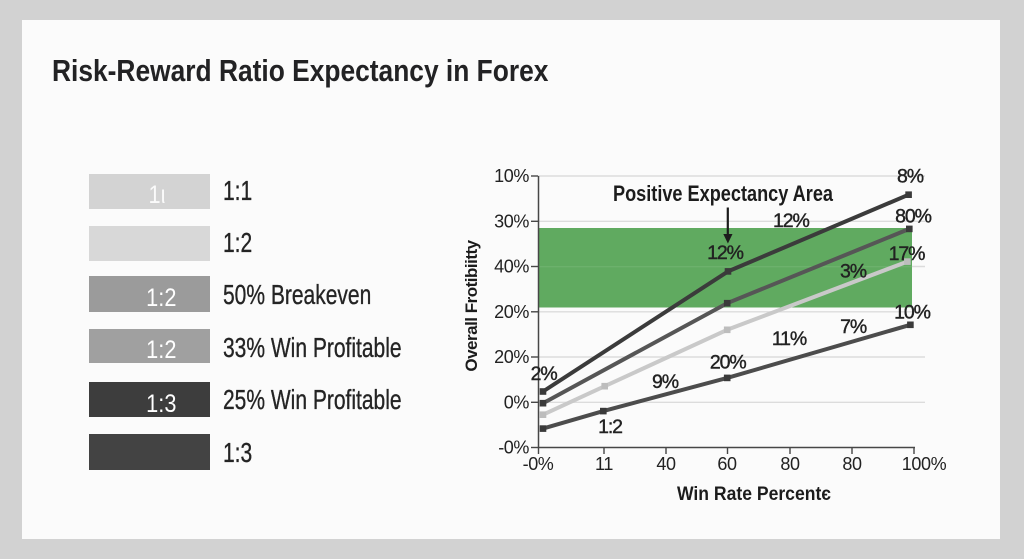 The width and height of the screenshot is (1024, 559). Describe the element at coordinates (853, 327) in the screenshot. I see `svg-text: 7%` at that location.